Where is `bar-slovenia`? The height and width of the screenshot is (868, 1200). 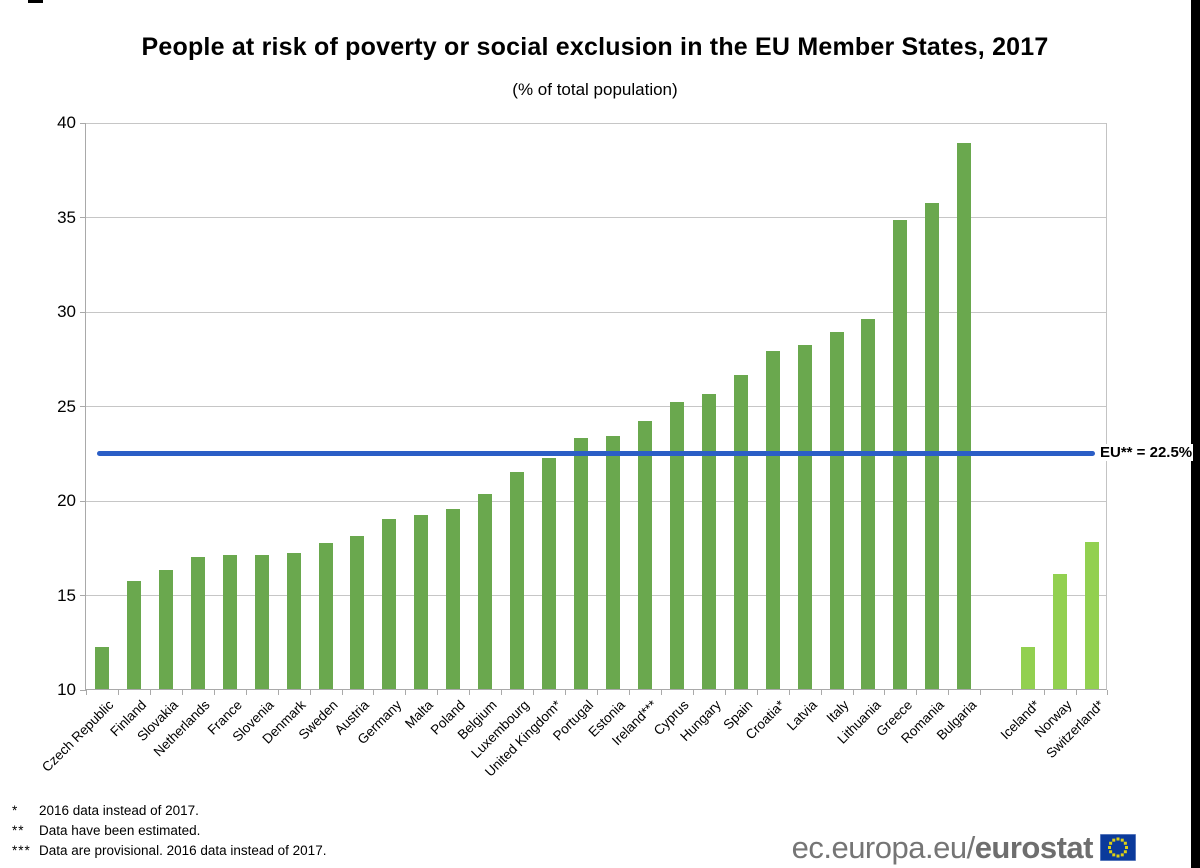
bar-slovenia is located at coordinates (261, 621).